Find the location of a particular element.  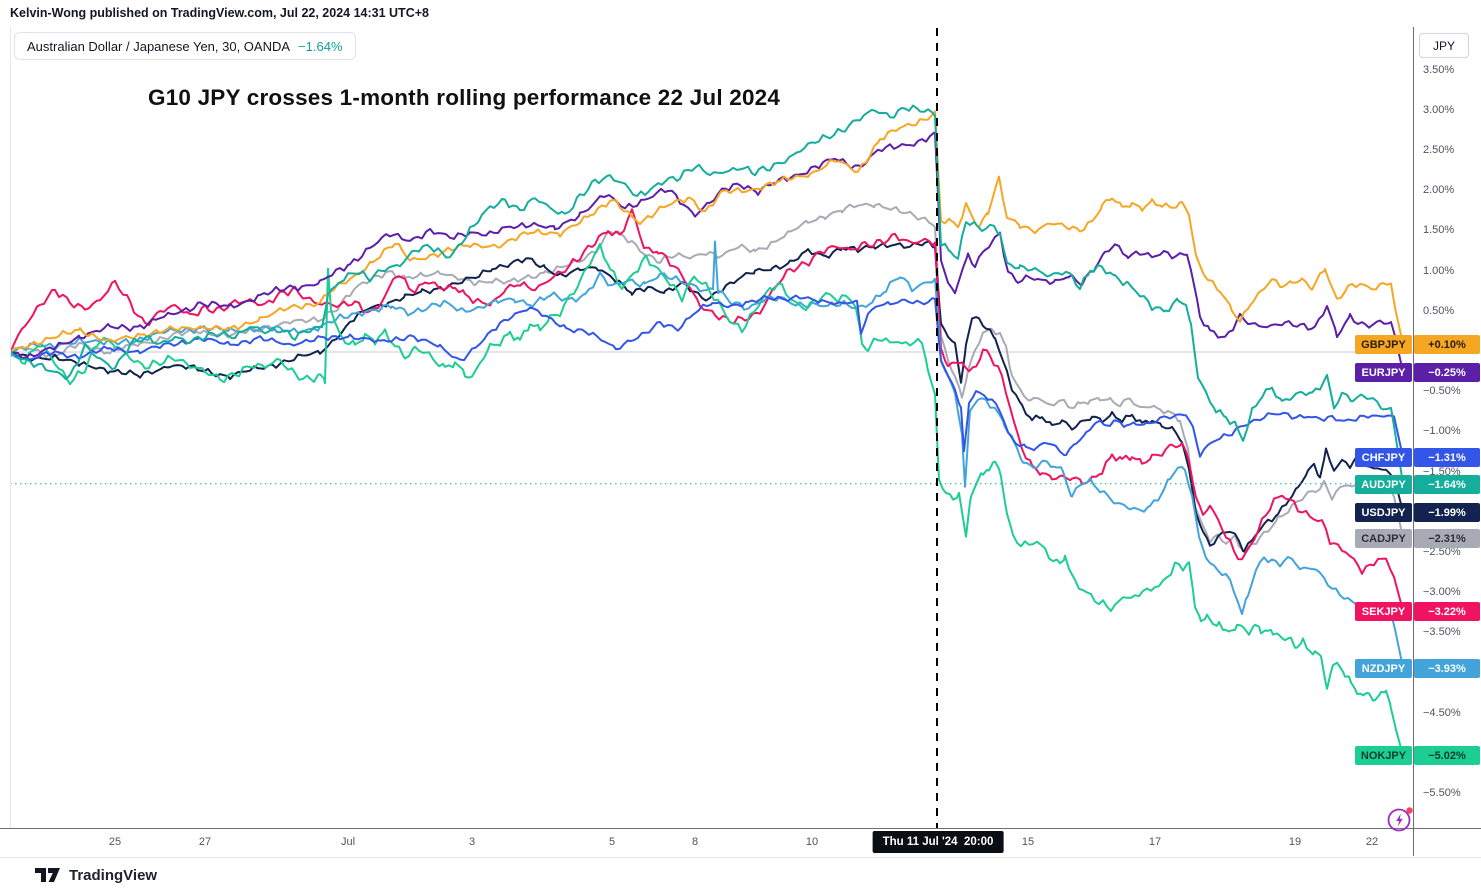

price-tick-−2.50%: −2.50% is located at coordinates (1442, 551).